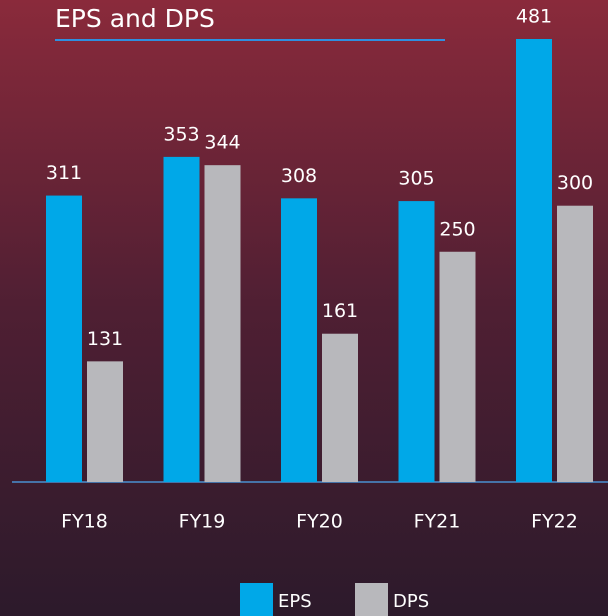 The width and height of the screenshot is (608, 616). Describe the element at coordinates (575, 183) in the screenshot. I see `value-label: 300` at that location.